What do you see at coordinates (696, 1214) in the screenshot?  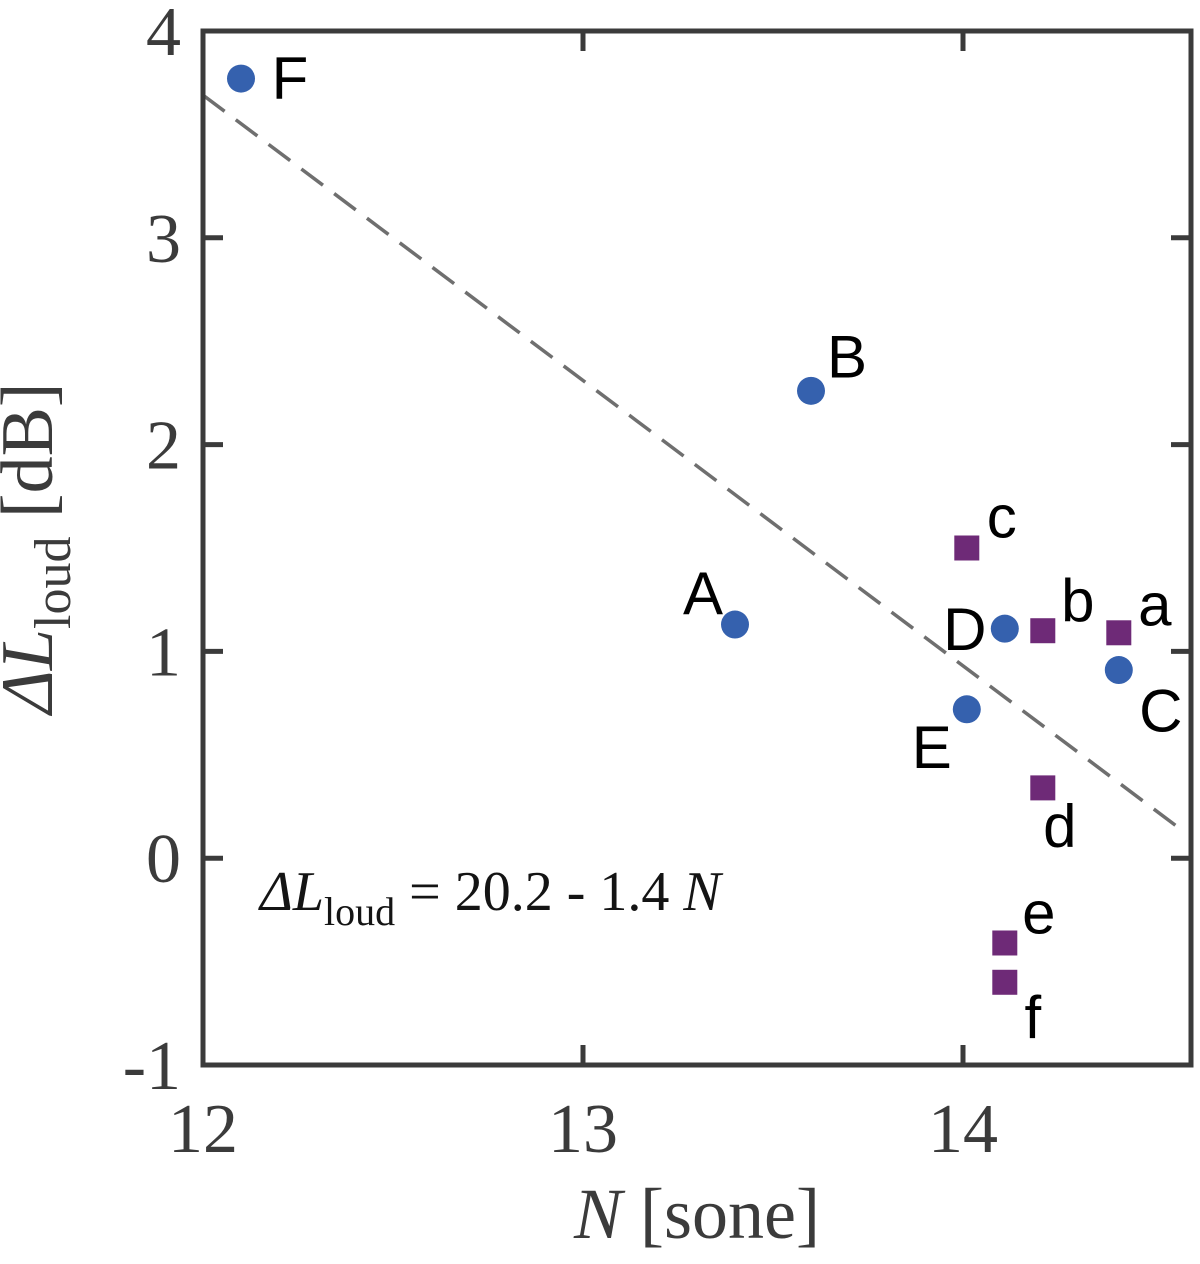 I see `x-axis-label: N [sone]` at bounding box center [696, 1214].